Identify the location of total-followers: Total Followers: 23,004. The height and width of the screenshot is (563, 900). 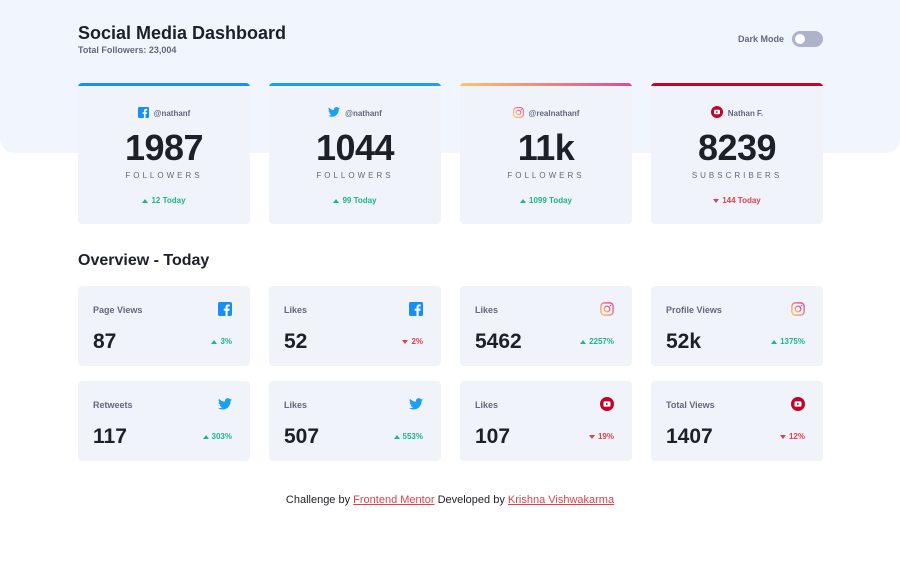
(127, 50).